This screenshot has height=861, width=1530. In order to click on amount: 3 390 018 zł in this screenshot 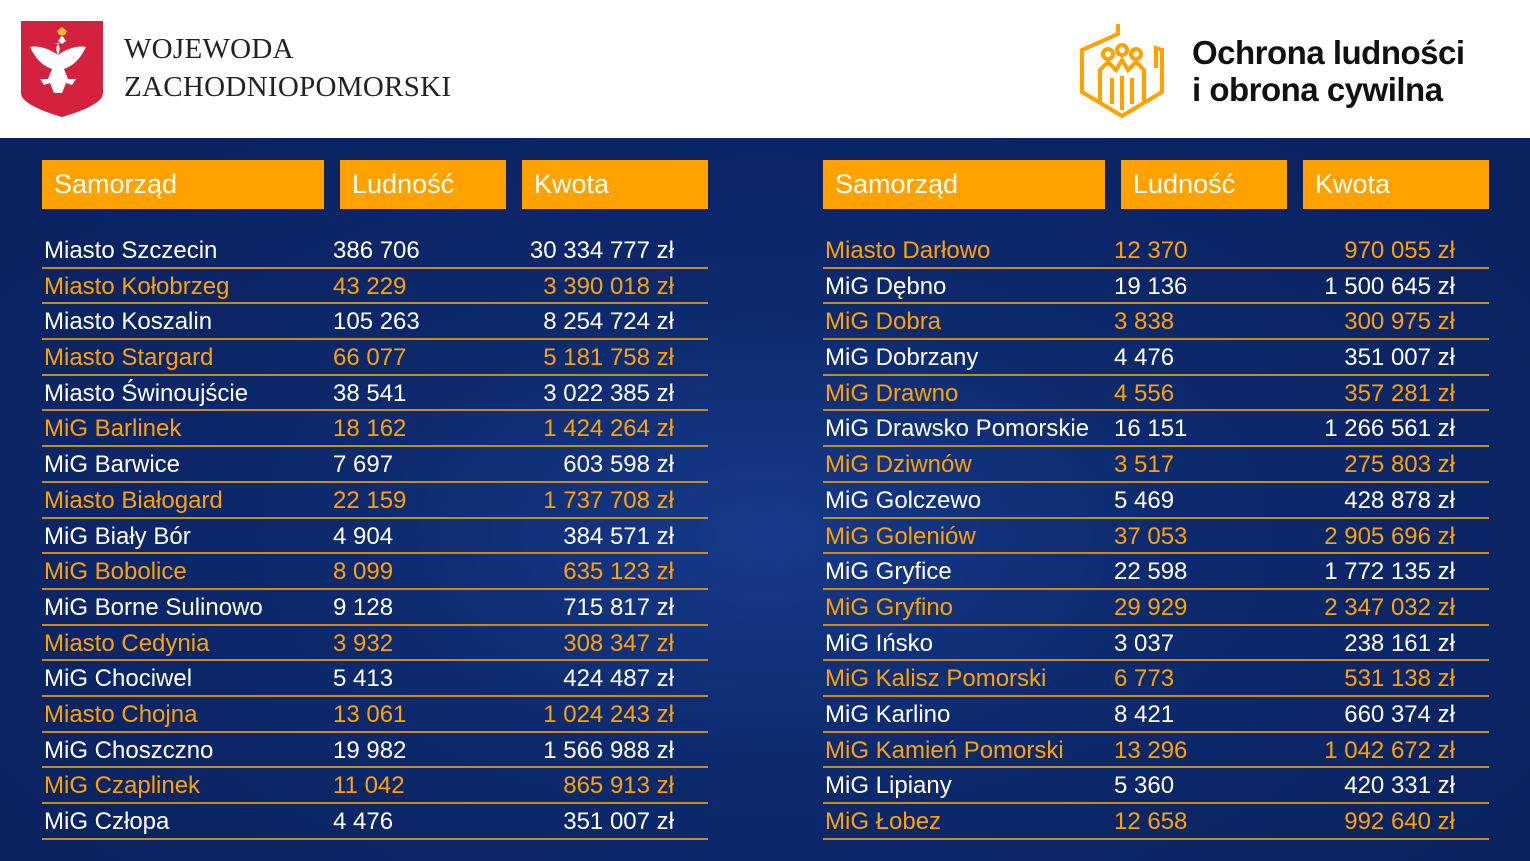, I will do `click(608, 286)`.